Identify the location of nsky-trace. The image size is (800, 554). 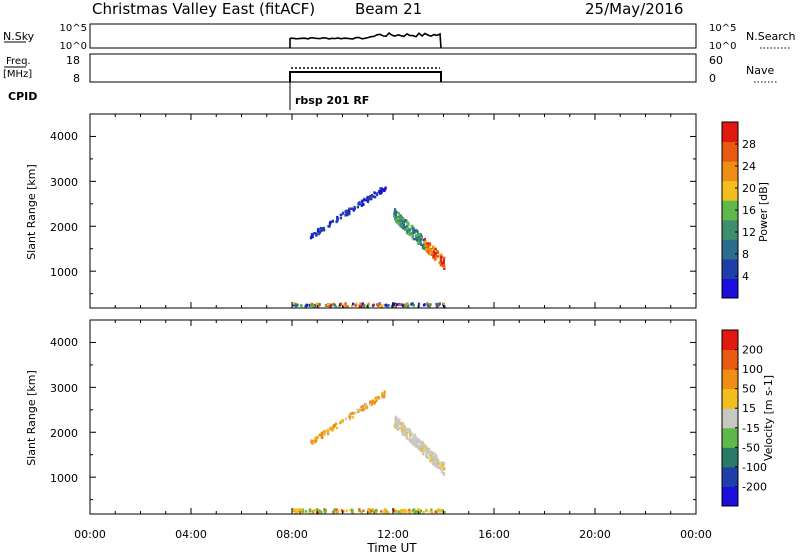
(365, 40).